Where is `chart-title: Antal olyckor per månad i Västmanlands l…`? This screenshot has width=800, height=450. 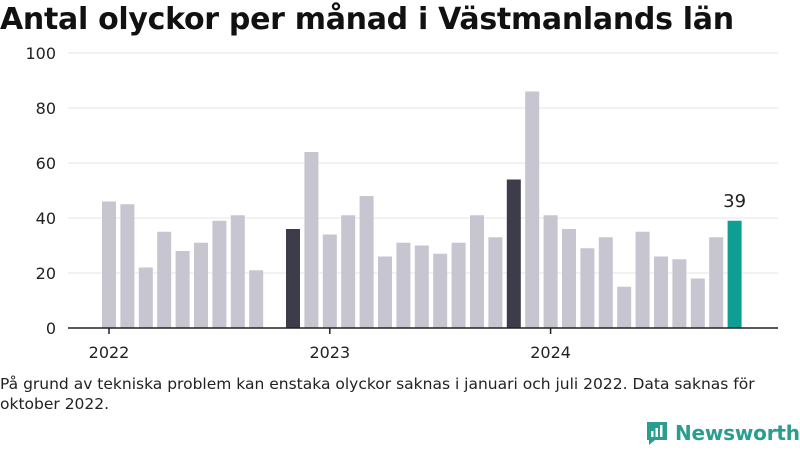 chart-title: Antal olyckor per månad i Västmanlands l… is located at coordinates (367, 19).